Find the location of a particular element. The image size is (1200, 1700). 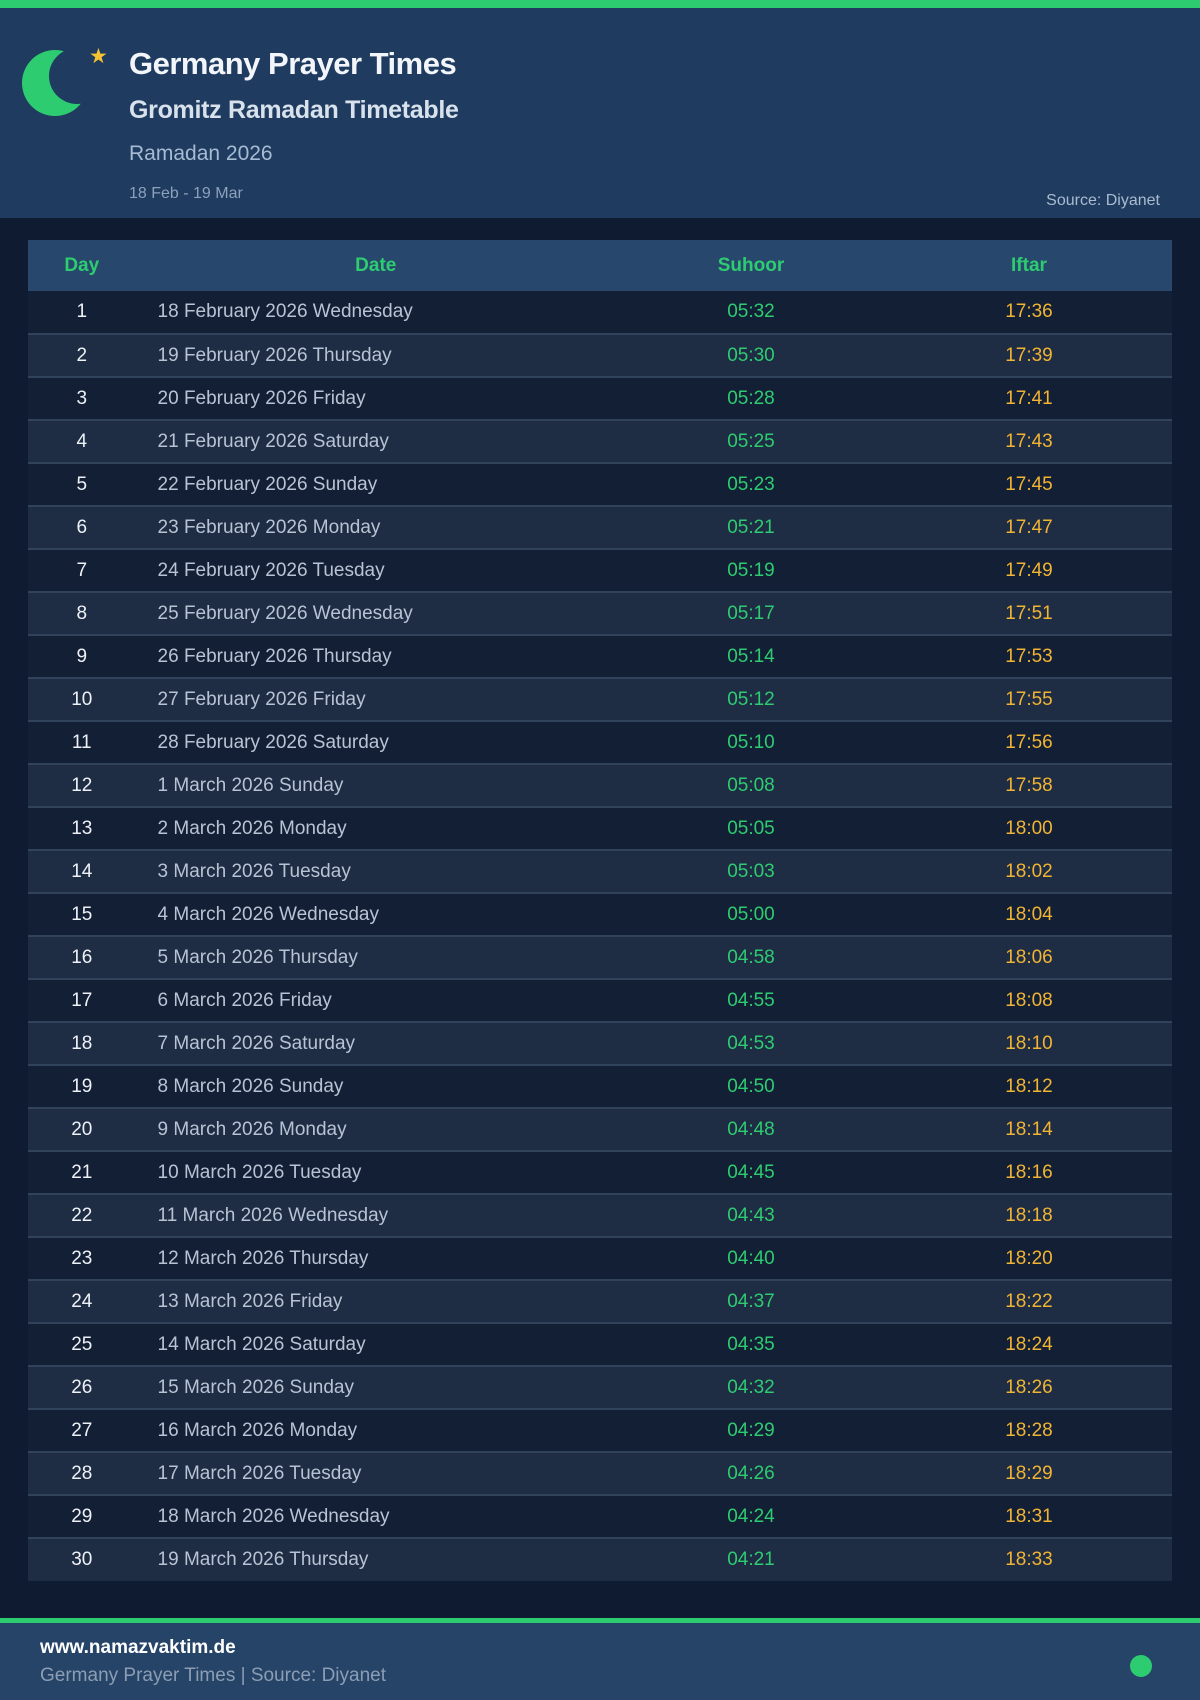

day-cell: 9 is located at coordinates (82, 656).